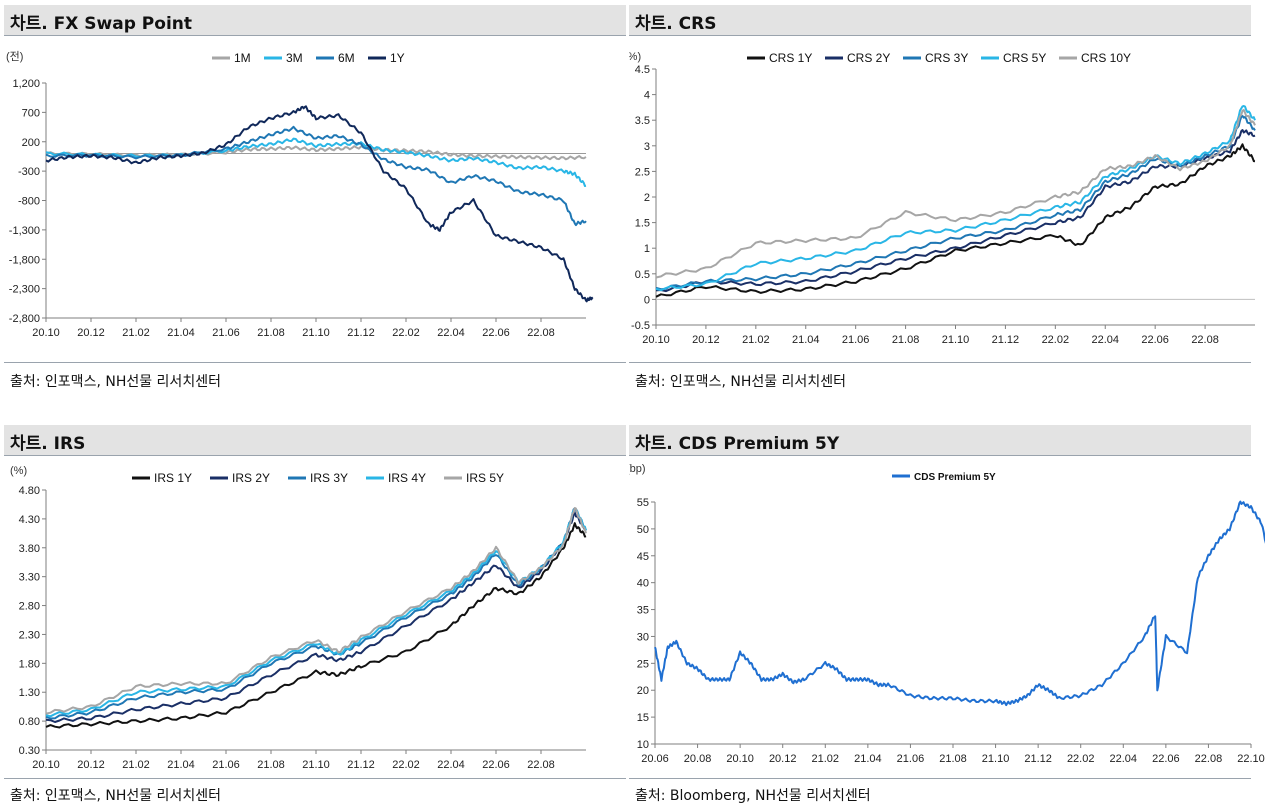 The width and height of the screenshot is (1269, 809). I want to click on y-tick-label: 2, so click(647, 198).